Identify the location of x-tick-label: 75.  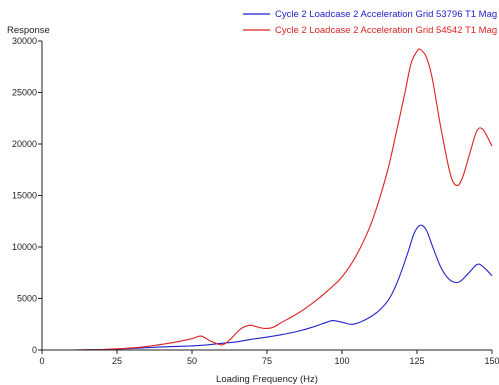
(267, 361).